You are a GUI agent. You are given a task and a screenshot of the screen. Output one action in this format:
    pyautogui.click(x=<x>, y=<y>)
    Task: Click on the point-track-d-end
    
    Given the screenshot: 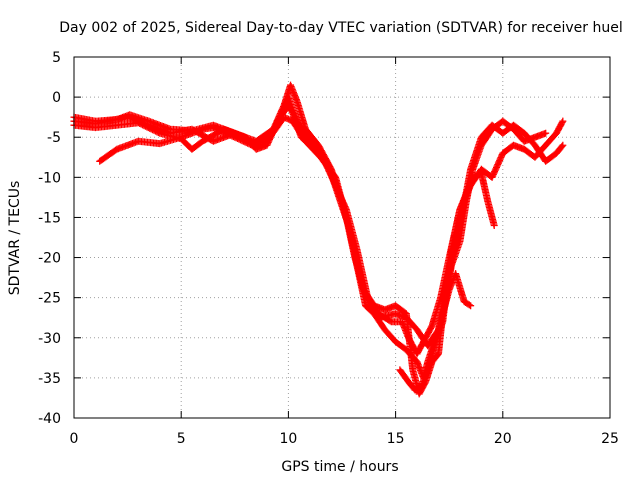 What is the action you would take?
    pyautogui.click(x=563, y=121)
    